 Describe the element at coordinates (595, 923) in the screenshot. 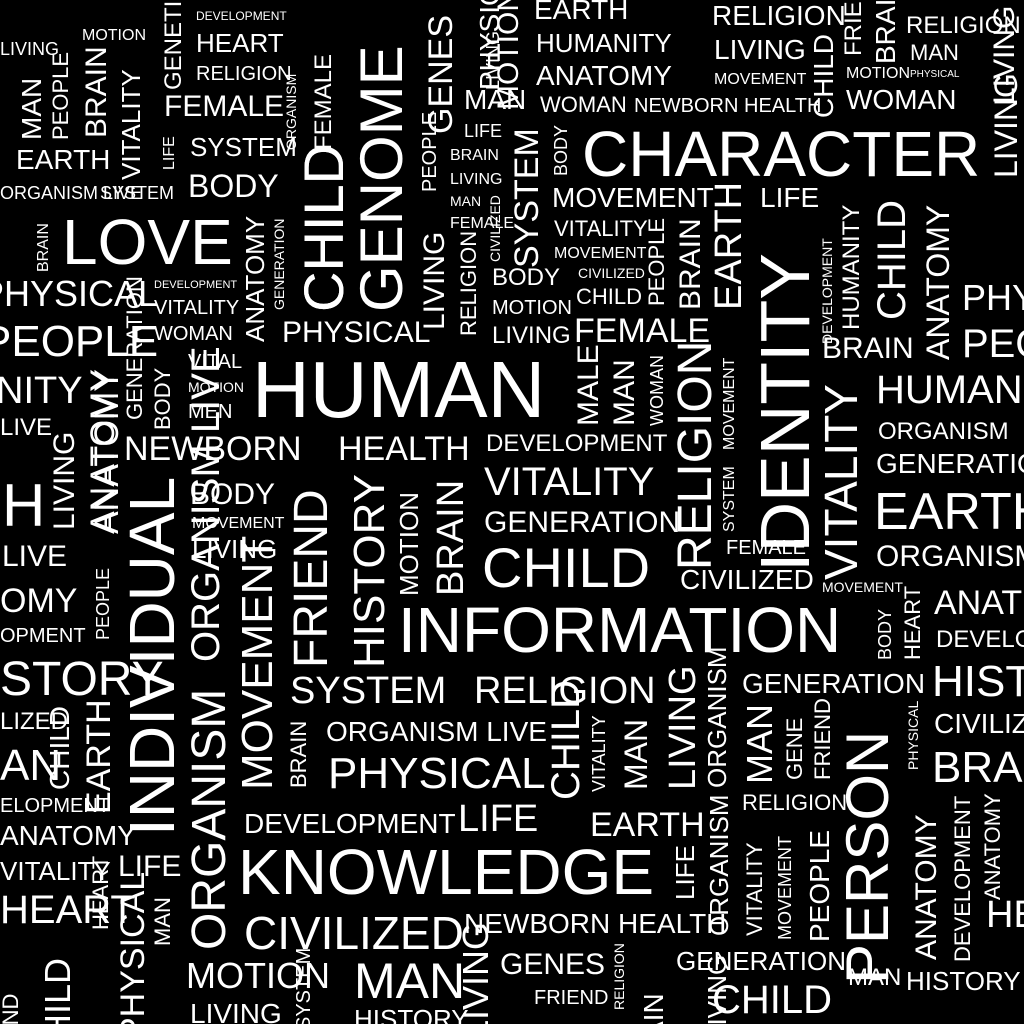

I see `word-newborn-health: NEWBORN HEALTH` at that location.